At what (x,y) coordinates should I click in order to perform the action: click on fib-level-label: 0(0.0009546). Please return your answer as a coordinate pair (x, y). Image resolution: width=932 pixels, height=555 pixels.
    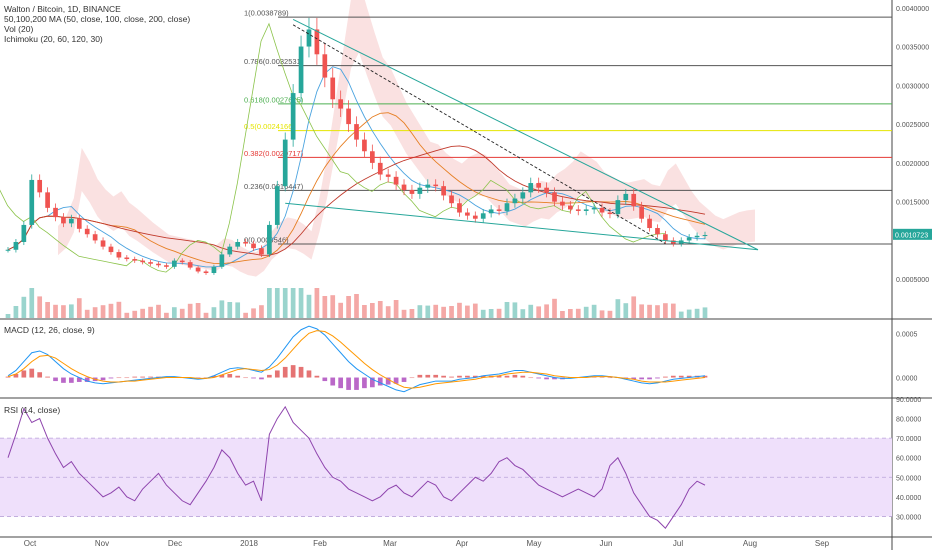
    Looking at the image, I should click on (266, 239).